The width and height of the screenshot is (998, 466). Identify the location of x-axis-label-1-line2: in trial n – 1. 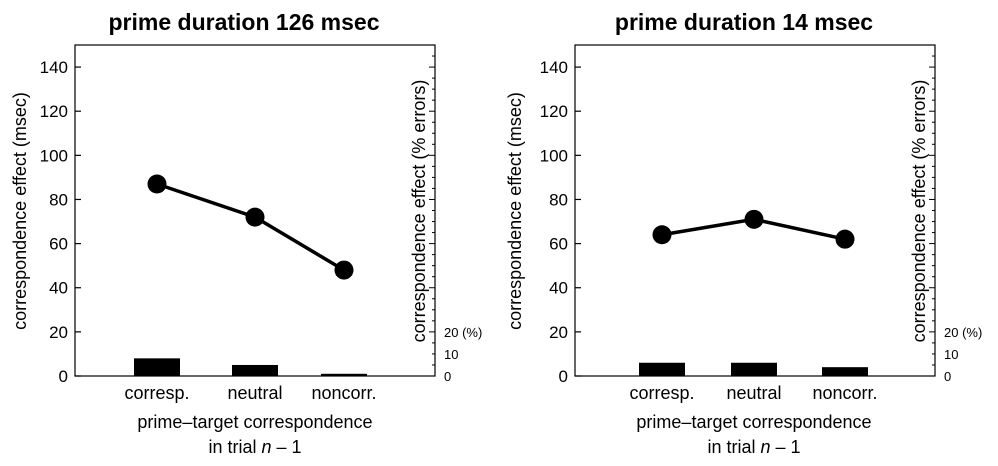
(254, 447).